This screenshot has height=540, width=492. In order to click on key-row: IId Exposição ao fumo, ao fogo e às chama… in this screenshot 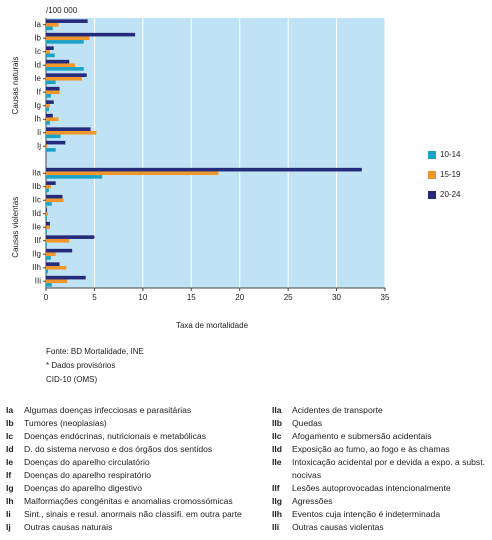, I will do `click(379, 449)`.